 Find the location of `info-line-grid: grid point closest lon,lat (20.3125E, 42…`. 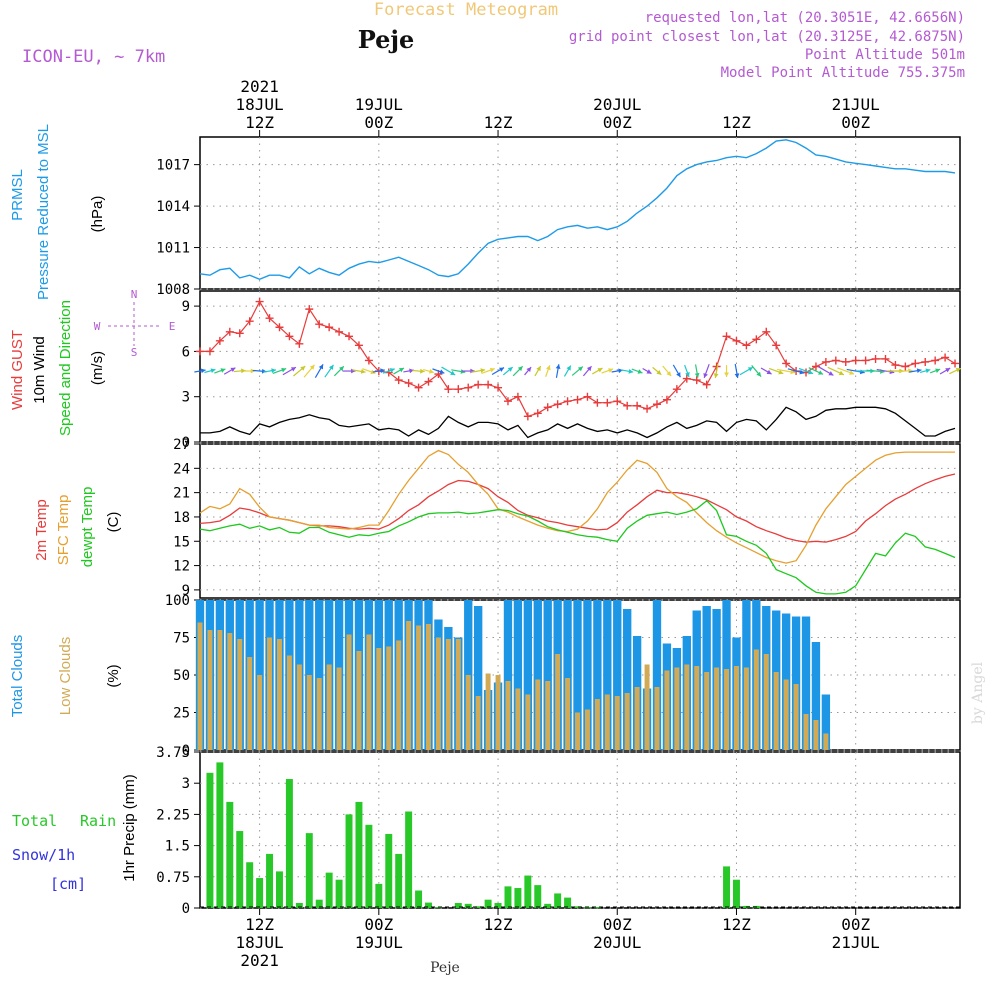

info-line-grid: grid point closest lon,lat (20.3125E, 42… is located at coordinates (767, 37).